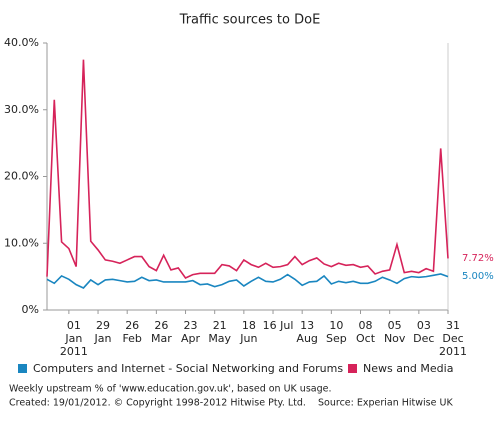  I want to click on series-line, so click(247, 281).